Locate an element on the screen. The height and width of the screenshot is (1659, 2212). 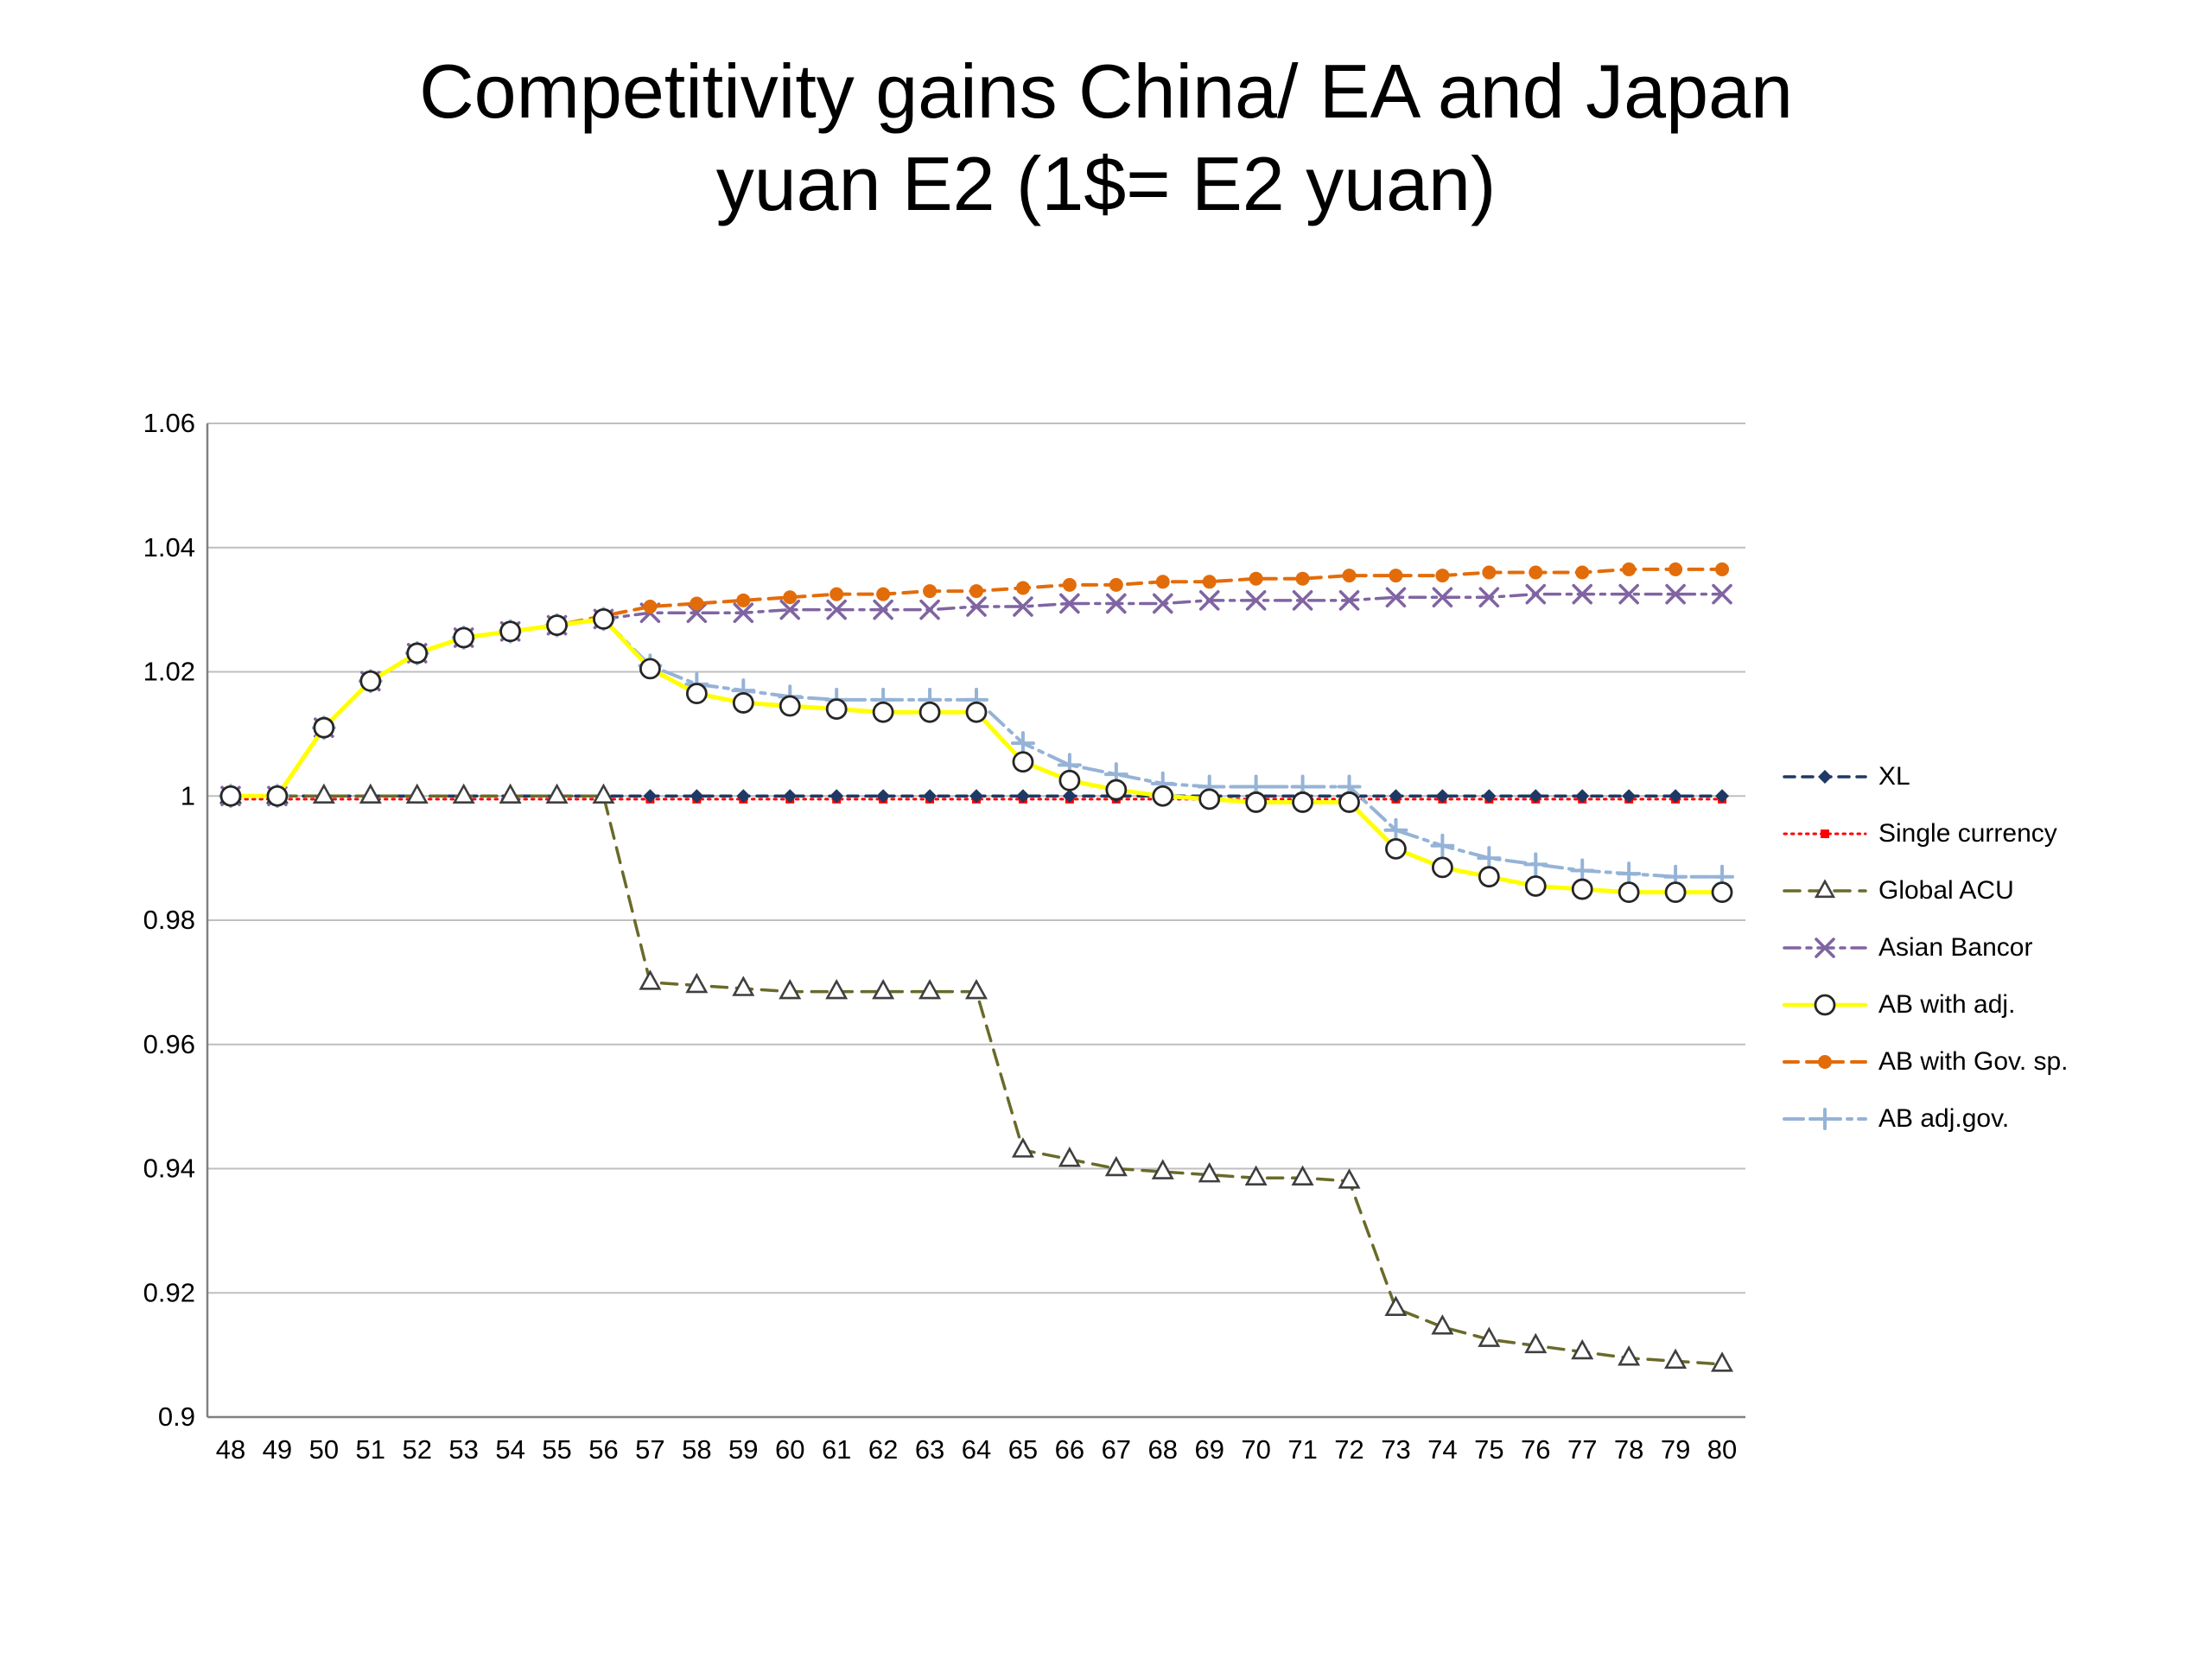
x-tick-label: 68 is located at coordinates (1163, 1449).